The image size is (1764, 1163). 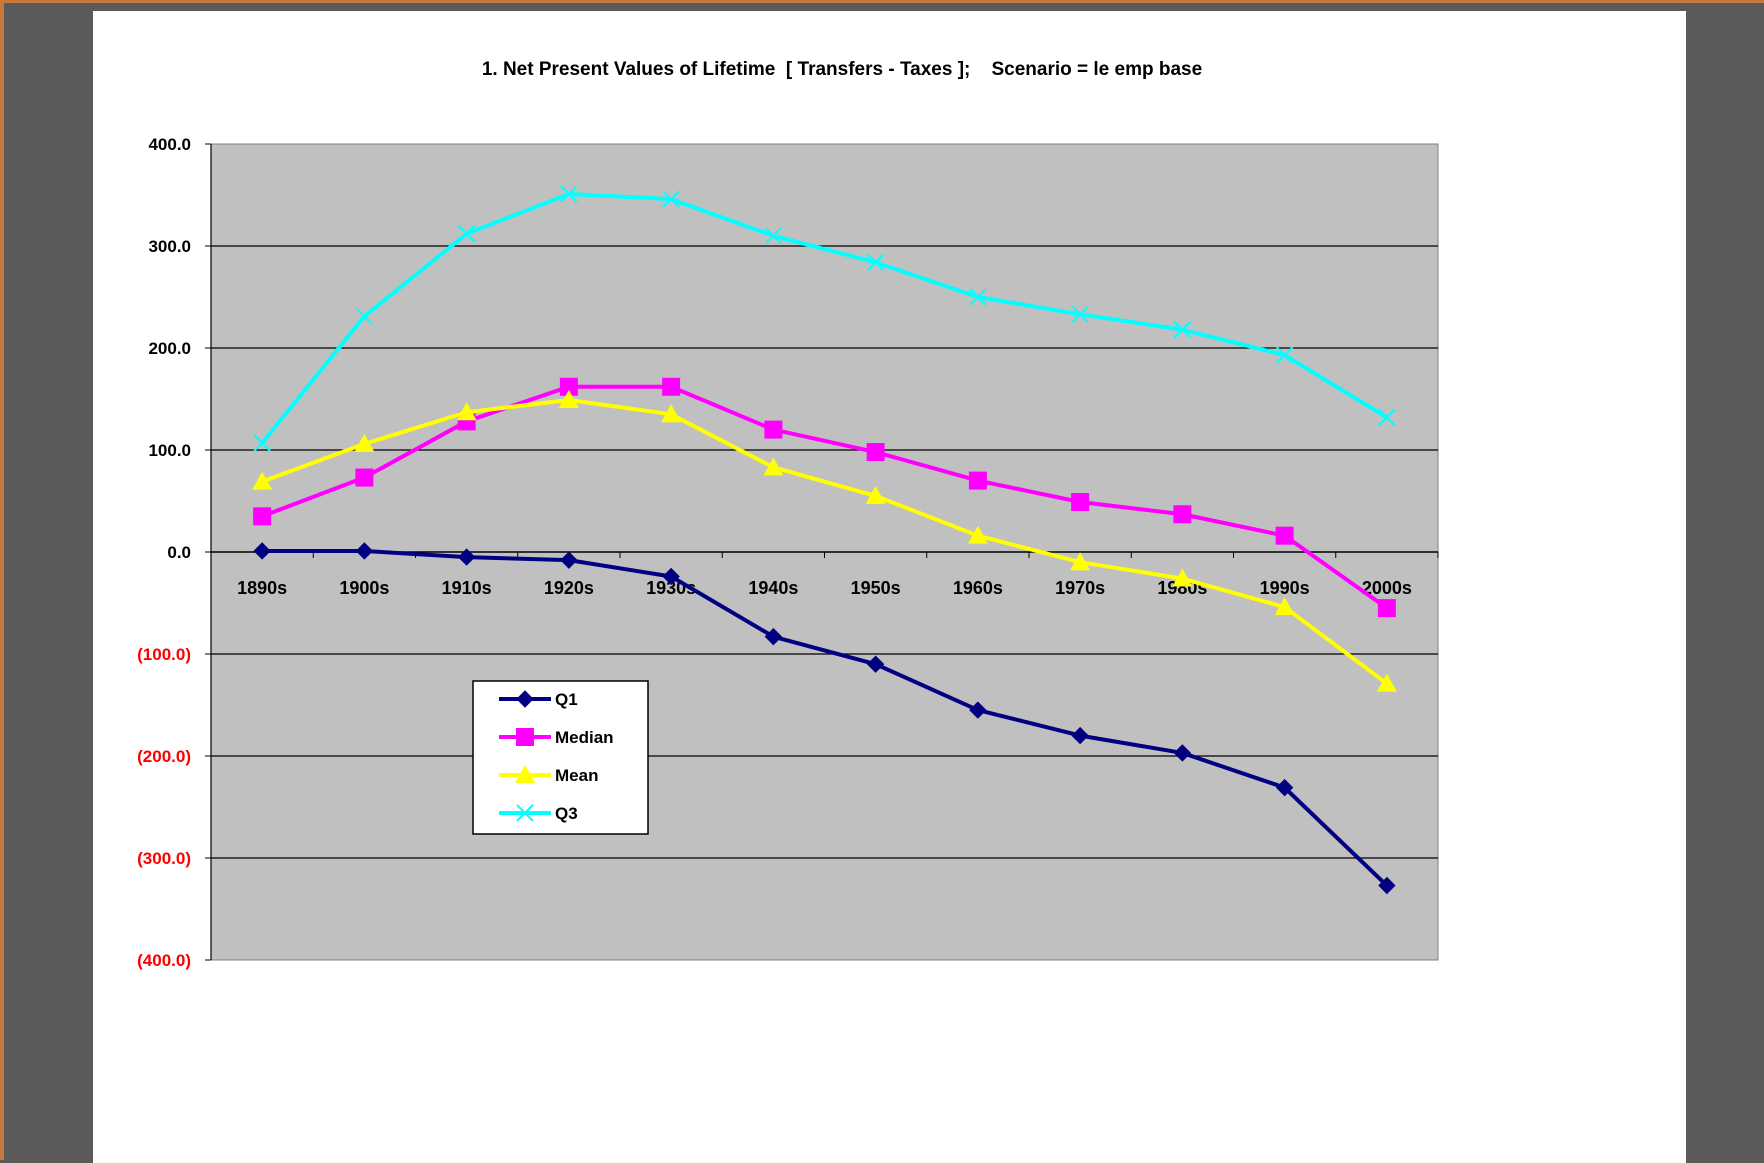 I want to click on y-tick-label: 300.0, so click(x=169, y=246).